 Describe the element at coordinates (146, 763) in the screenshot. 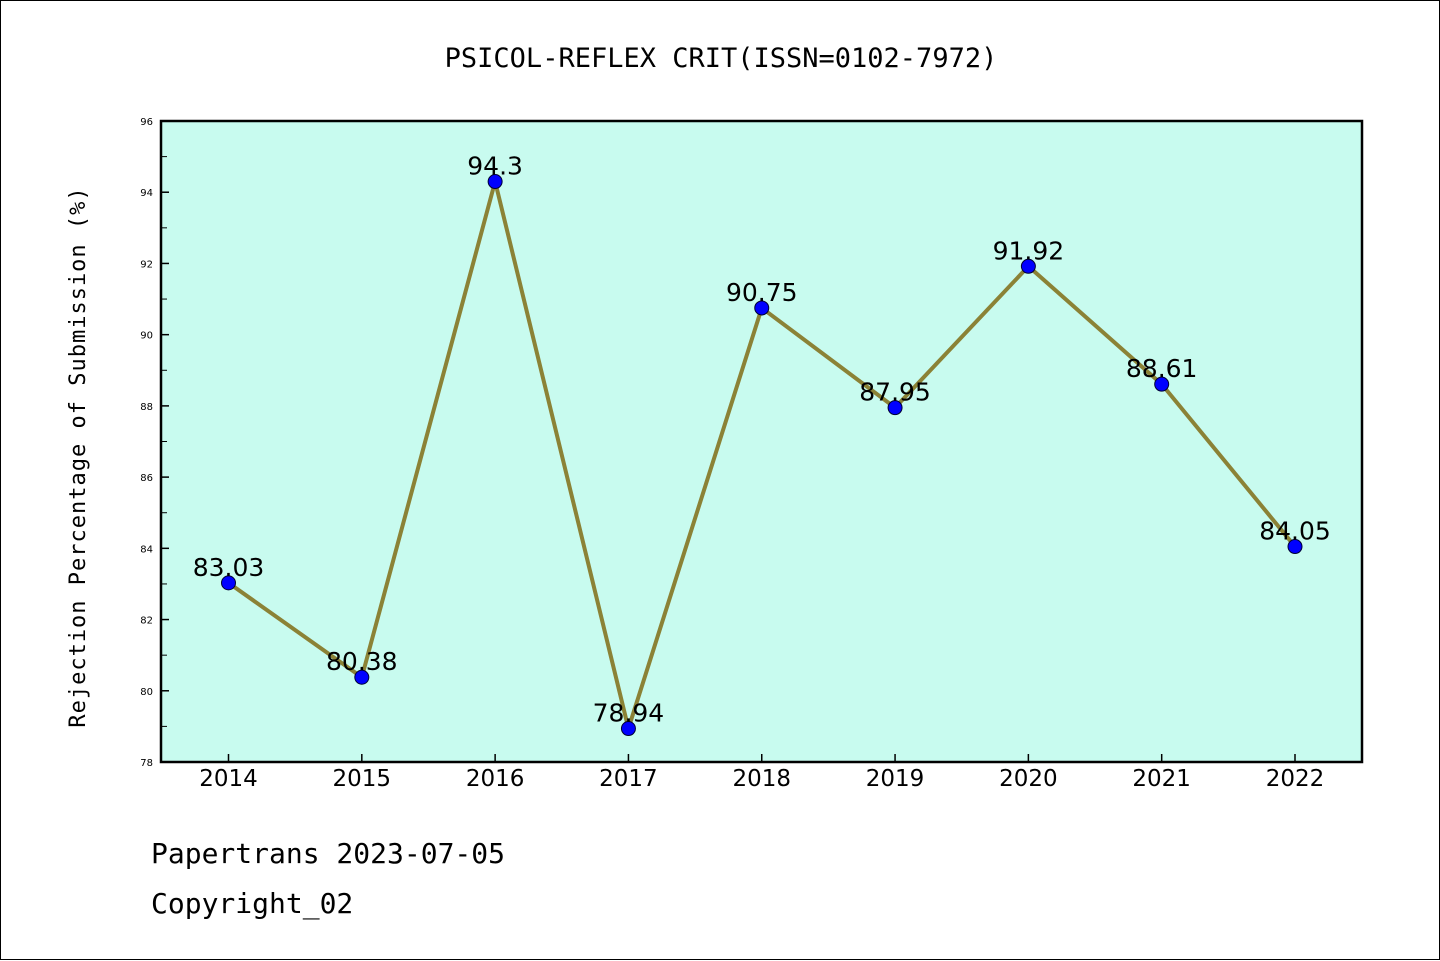

I see `y-tick-label: 78` at that location.